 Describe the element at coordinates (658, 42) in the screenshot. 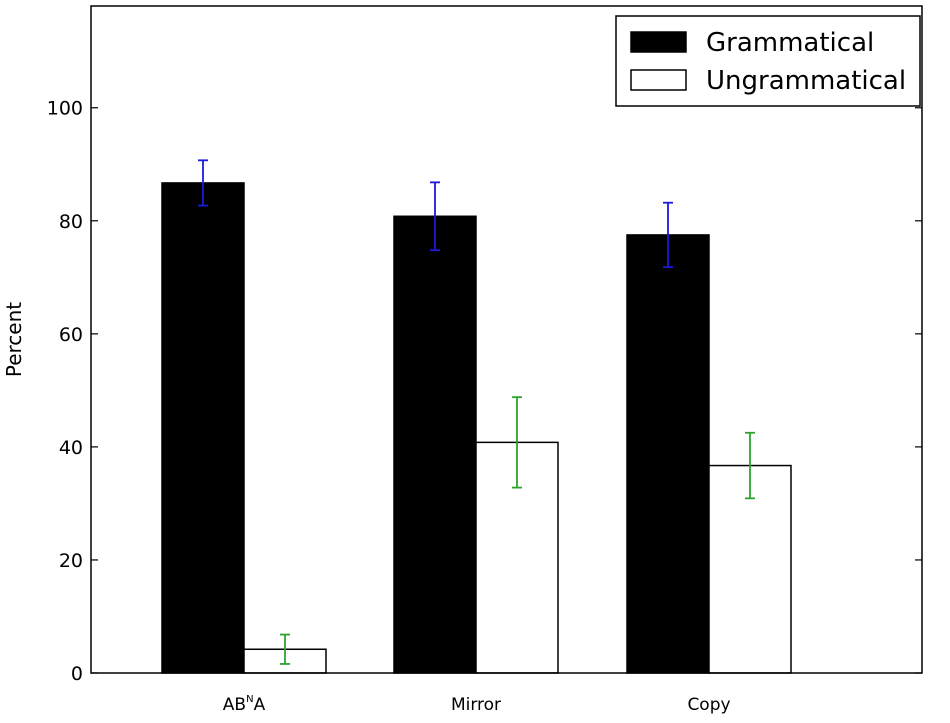

I see `legend-swatch-grammatical` at that location.